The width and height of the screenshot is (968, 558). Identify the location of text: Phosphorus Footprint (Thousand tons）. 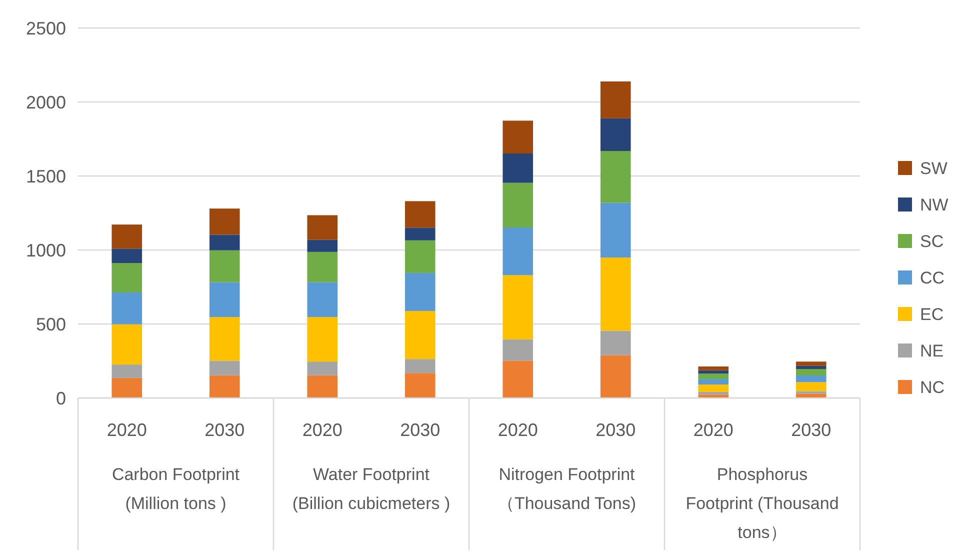
(762, 503).